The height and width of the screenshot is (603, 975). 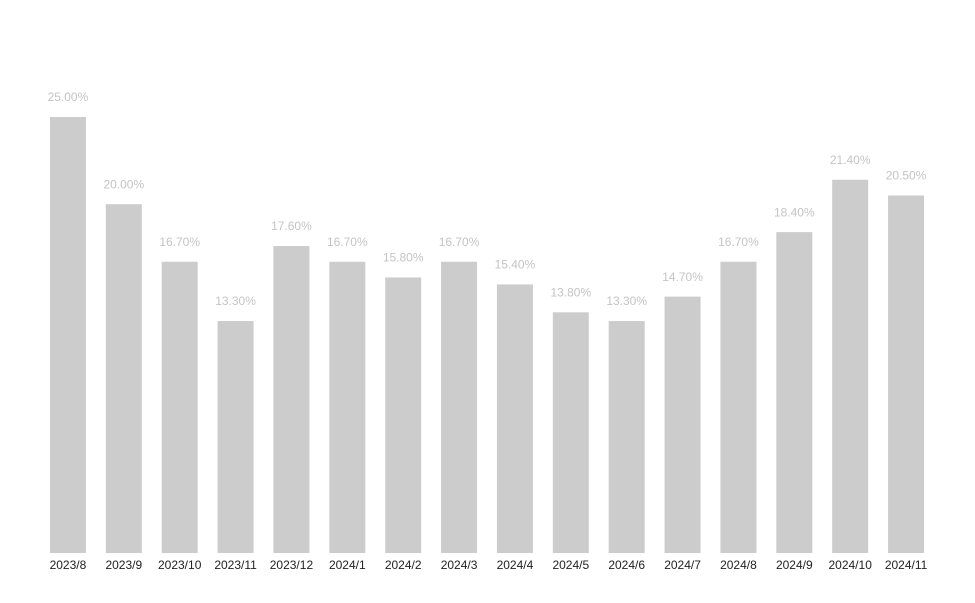 I want to click on value-label: 25.00%, so click(x=68, y=97).